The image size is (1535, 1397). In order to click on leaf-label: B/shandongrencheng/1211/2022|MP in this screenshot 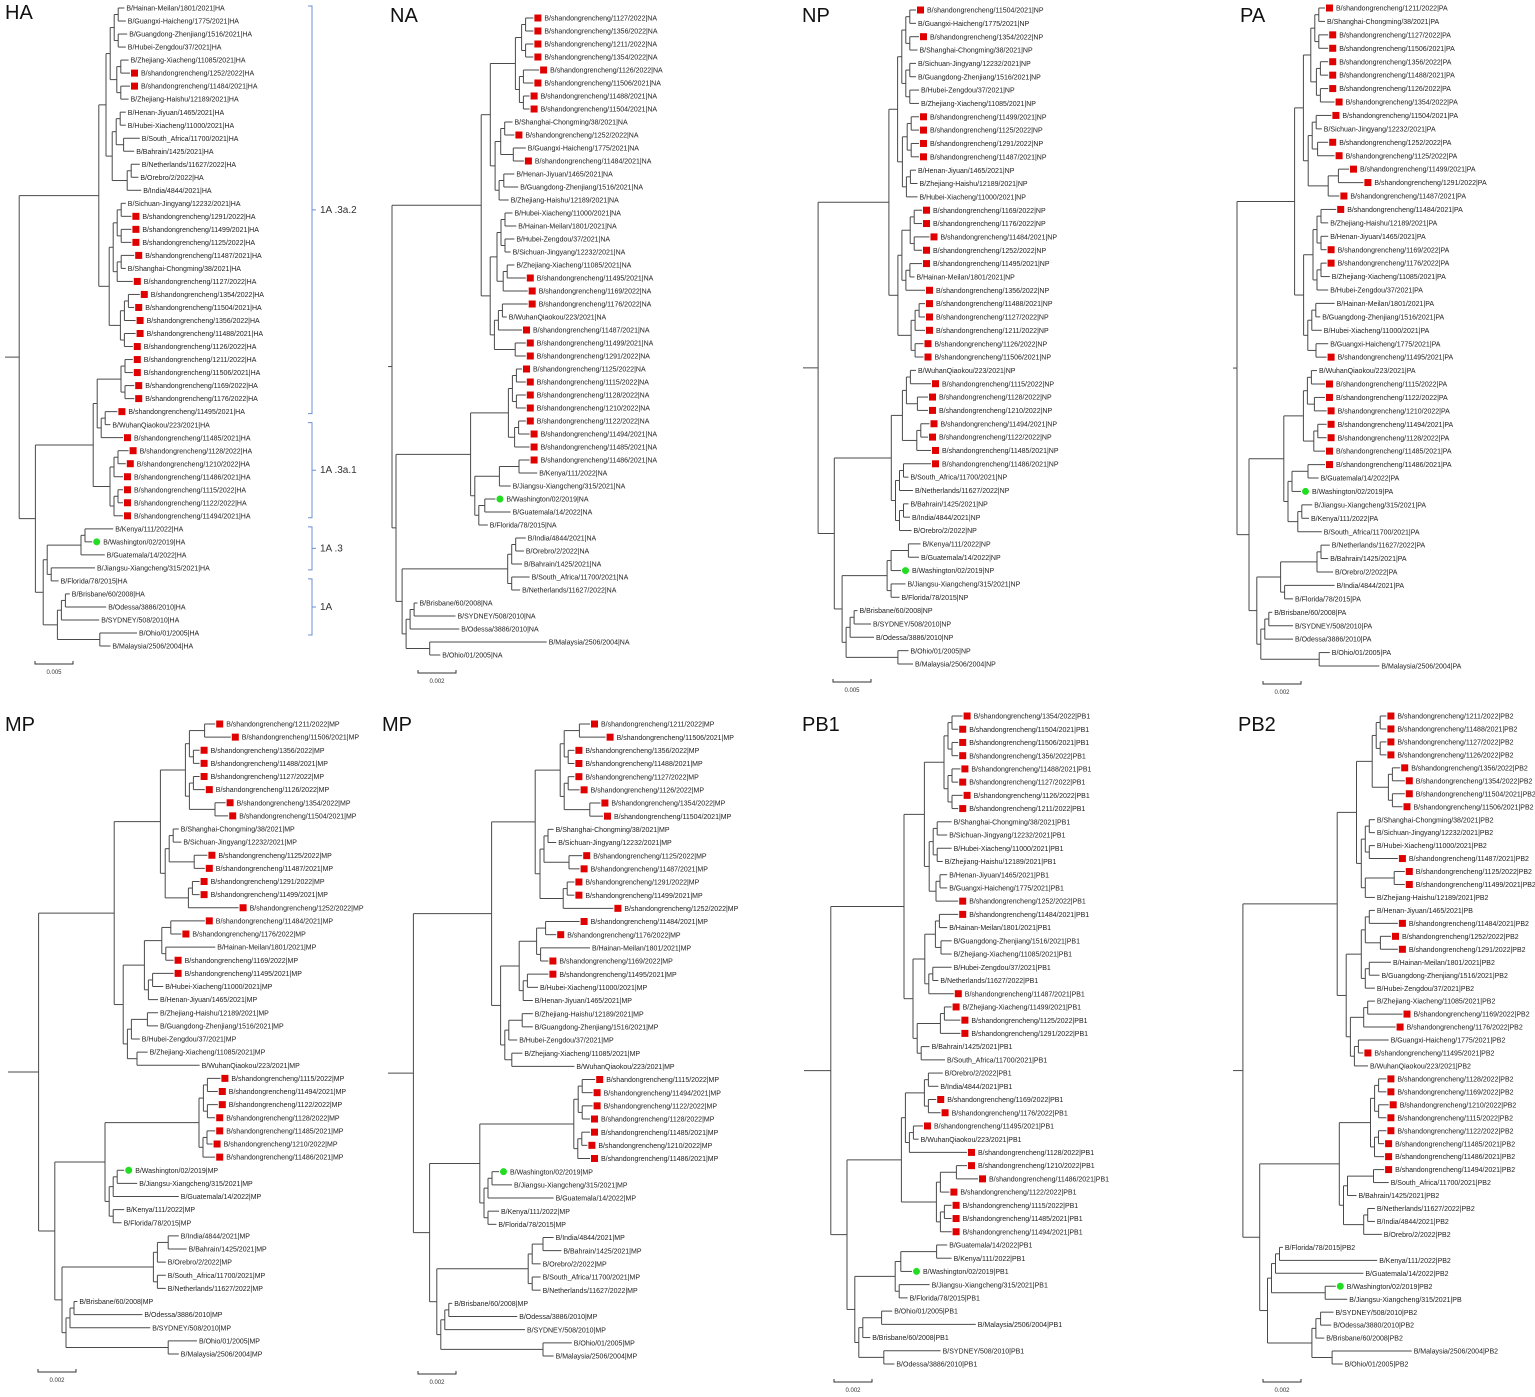, I will do `click(658, 725)`.